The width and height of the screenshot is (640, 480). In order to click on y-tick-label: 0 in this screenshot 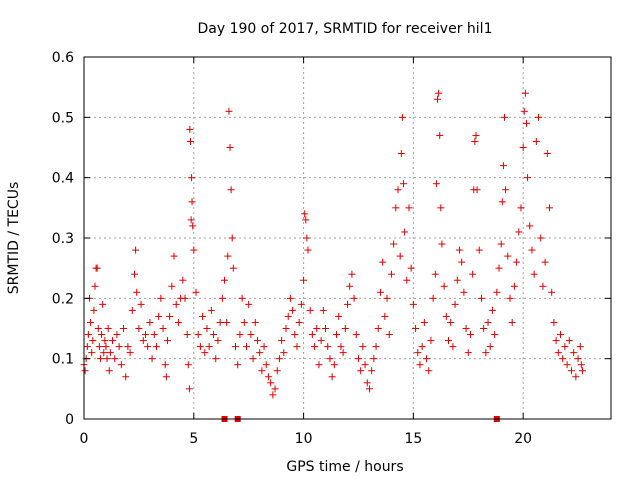, I will do `click(69, 420)`.